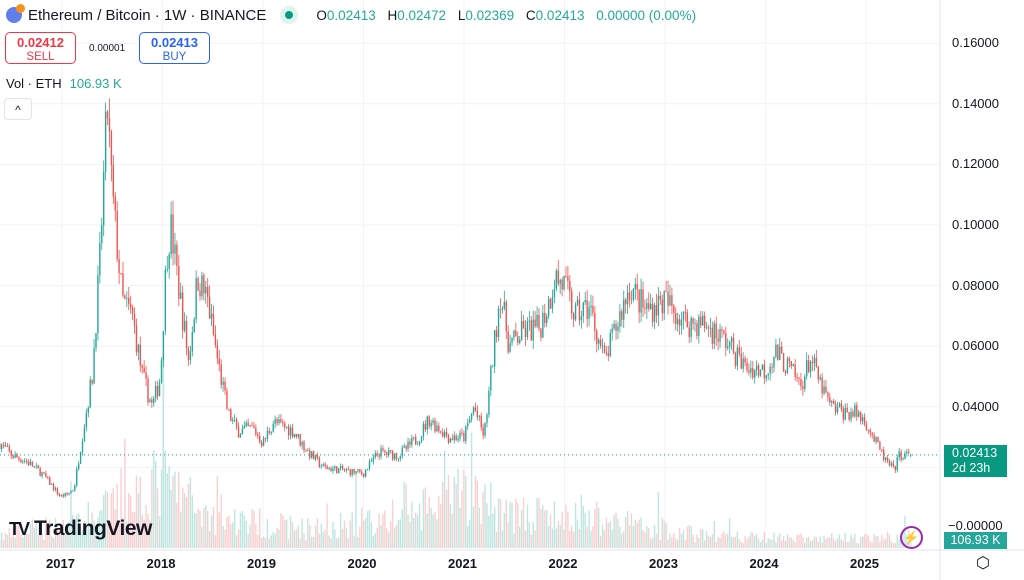 This screenshot has width=1024, height=580. Describe the element at coordinates (64, 83) in the screenshot. I see `volume-legend: Vol · ETH 106.93 K` at that location.